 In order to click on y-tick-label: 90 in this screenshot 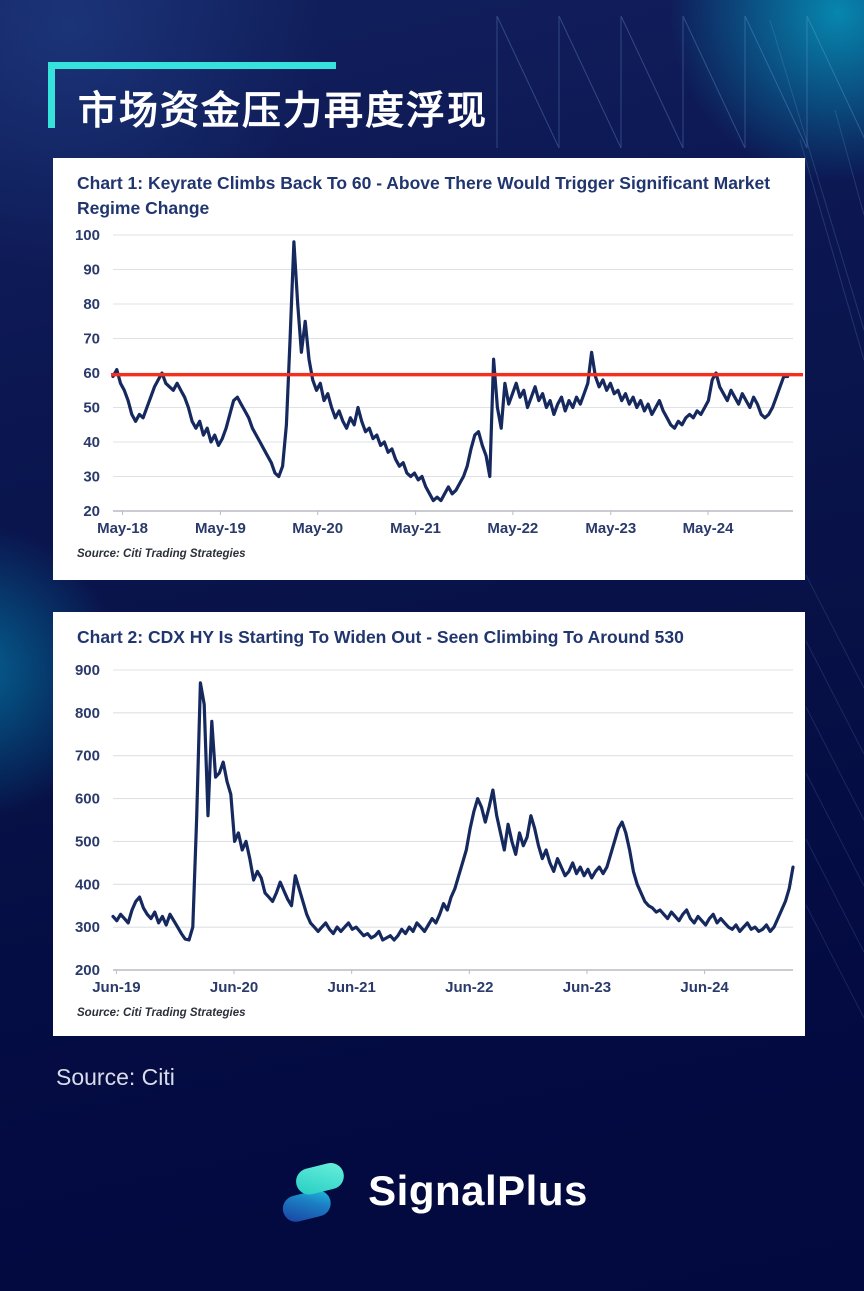, I will do `click(91, 269)`.